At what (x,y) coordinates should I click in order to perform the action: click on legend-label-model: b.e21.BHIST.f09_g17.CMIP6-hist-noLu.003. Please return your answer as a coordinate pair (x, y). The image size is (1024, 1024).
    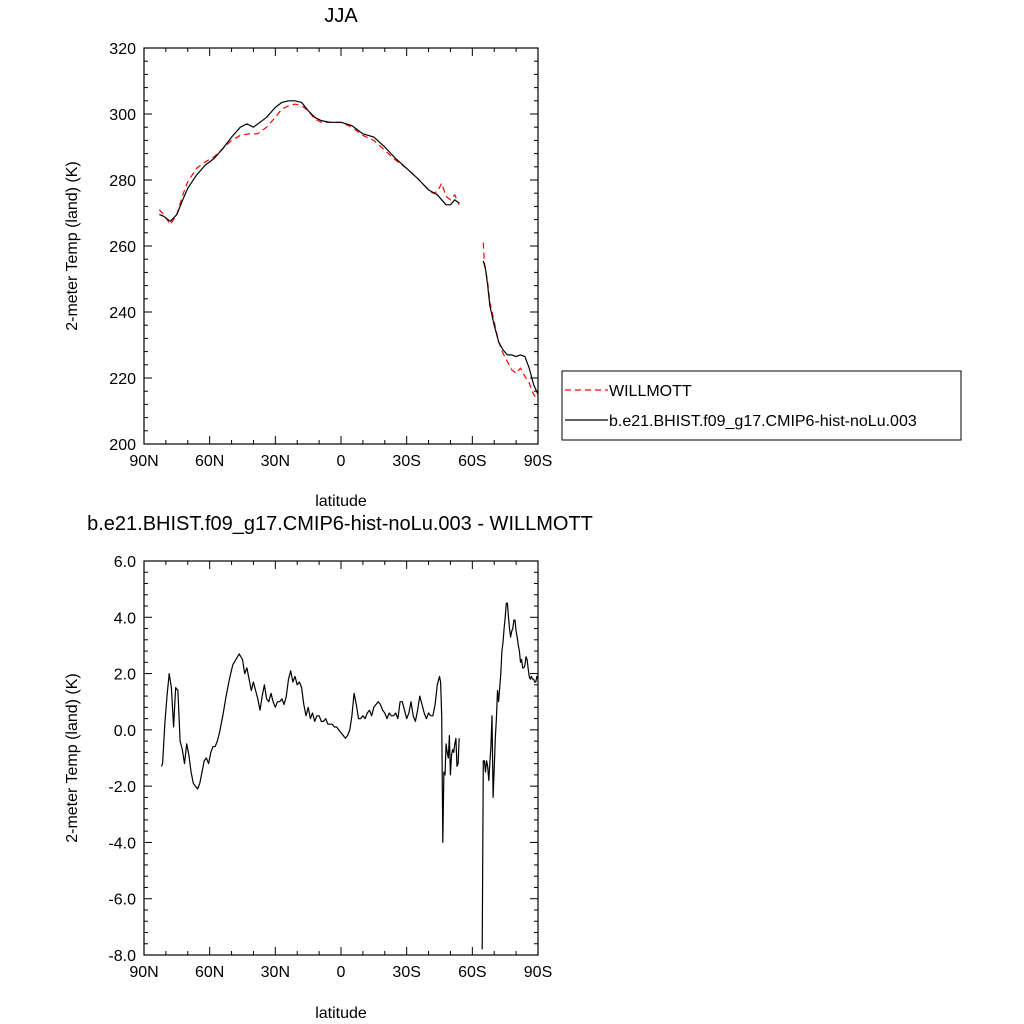
    Looking at the image, I should click on (763, 421).